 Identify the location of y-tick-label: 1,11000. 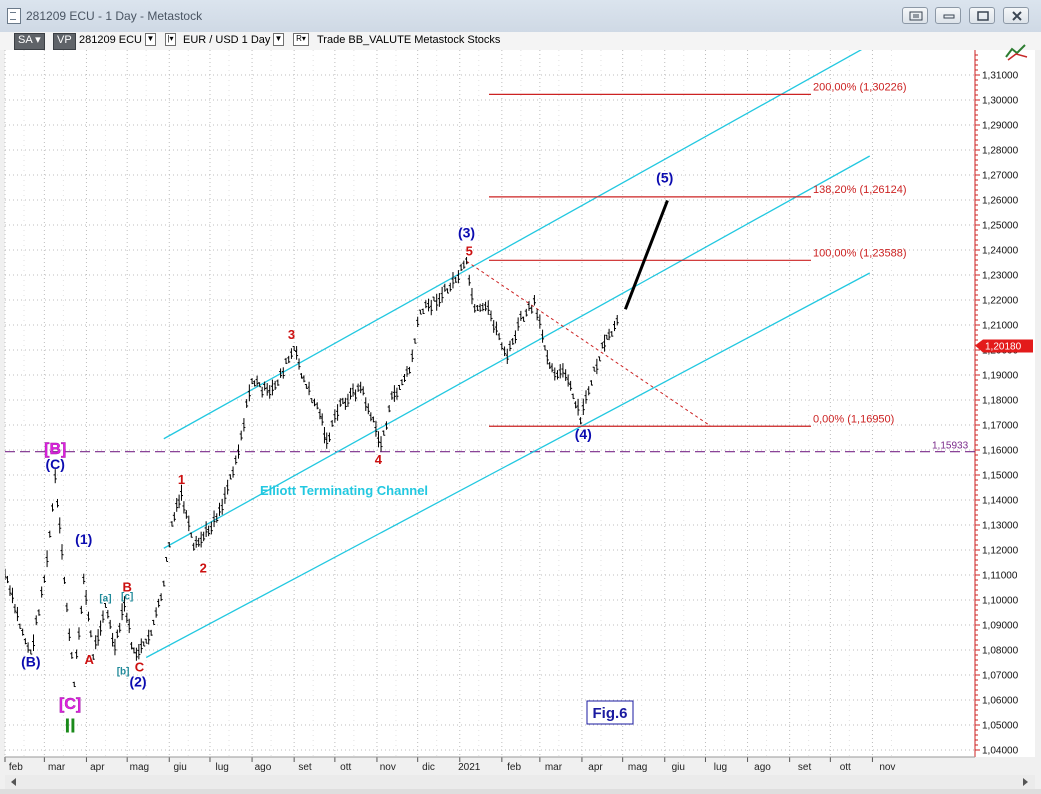
(1000, 576).